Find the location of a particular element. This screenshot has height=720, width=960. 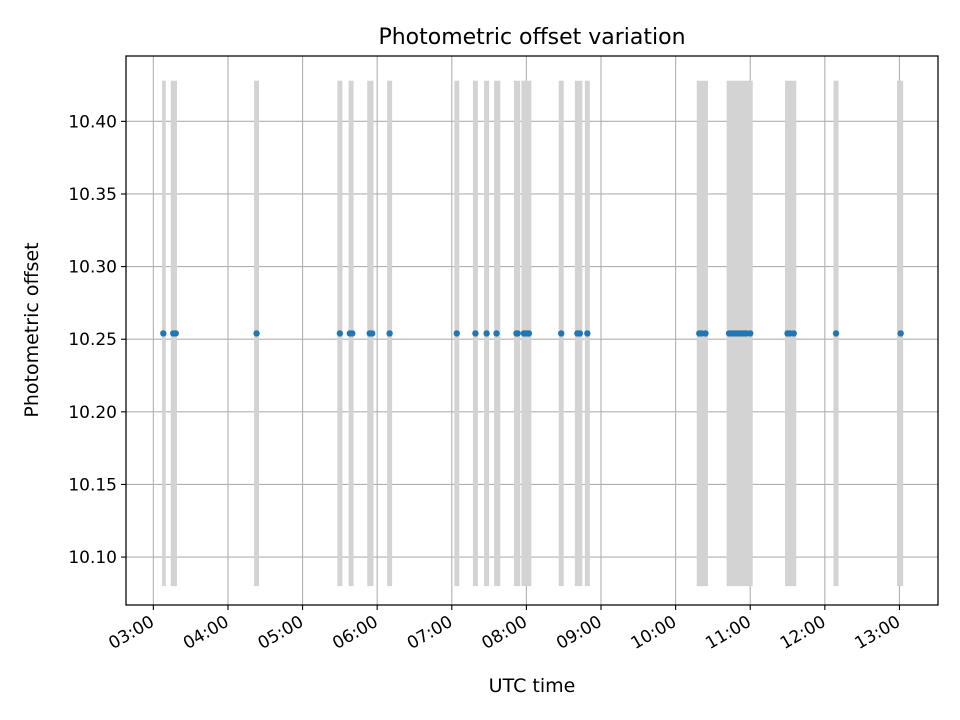

data-points is located at coordinates (532, 333).